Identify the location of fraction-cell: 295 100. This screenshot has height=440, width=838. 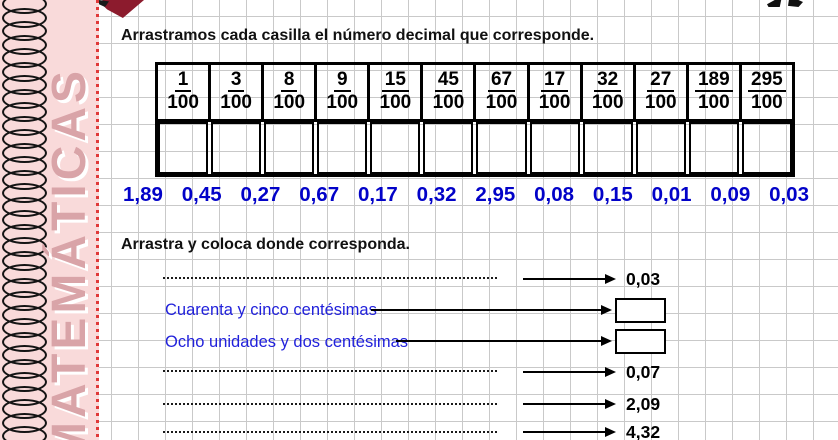
(767, 92).